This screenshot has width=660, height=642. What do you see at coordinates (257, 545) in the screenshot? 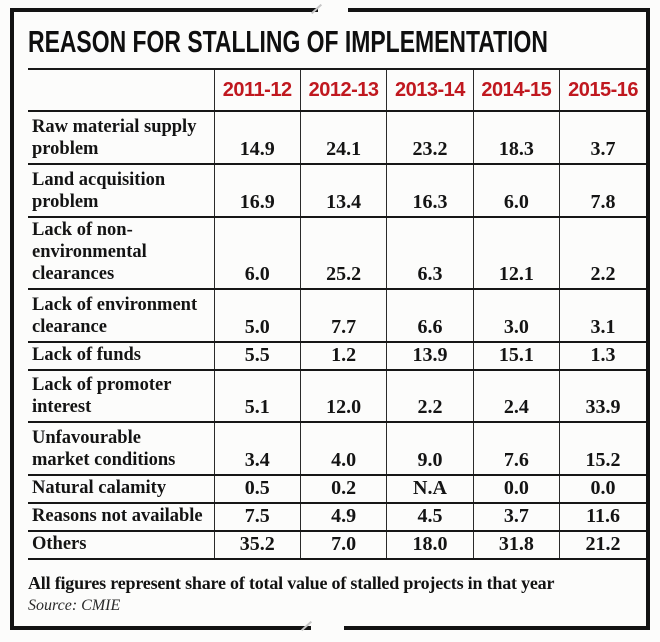
I see `value-cell: 35.2` at bounding box center [257, 545].